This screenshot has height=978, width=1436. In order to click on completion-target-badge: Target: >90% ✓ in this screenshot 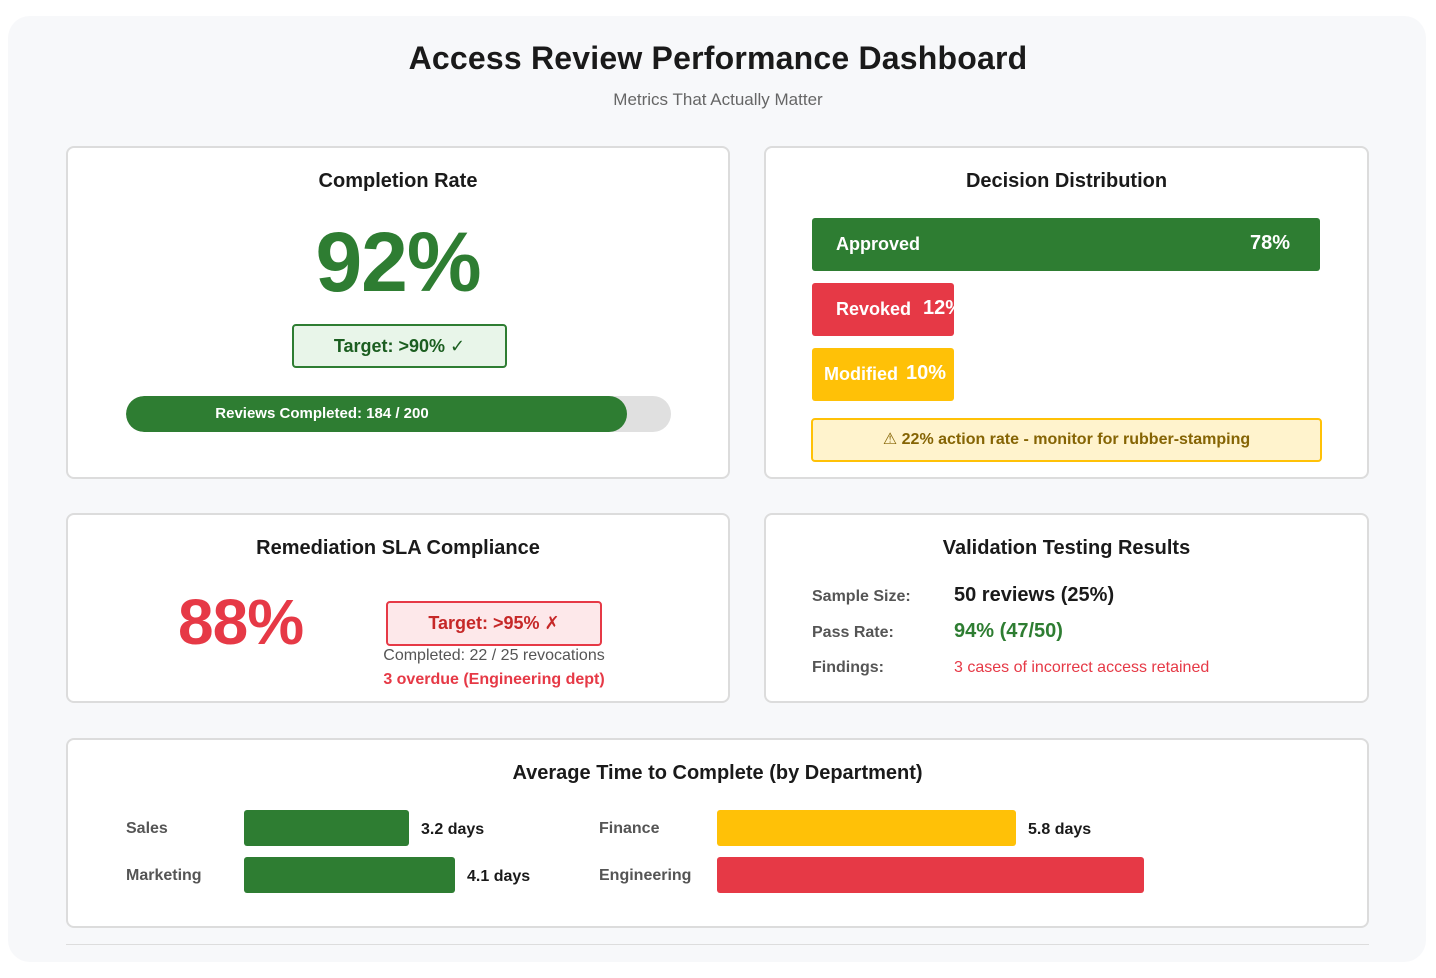, I will do `click(399, 346)`.